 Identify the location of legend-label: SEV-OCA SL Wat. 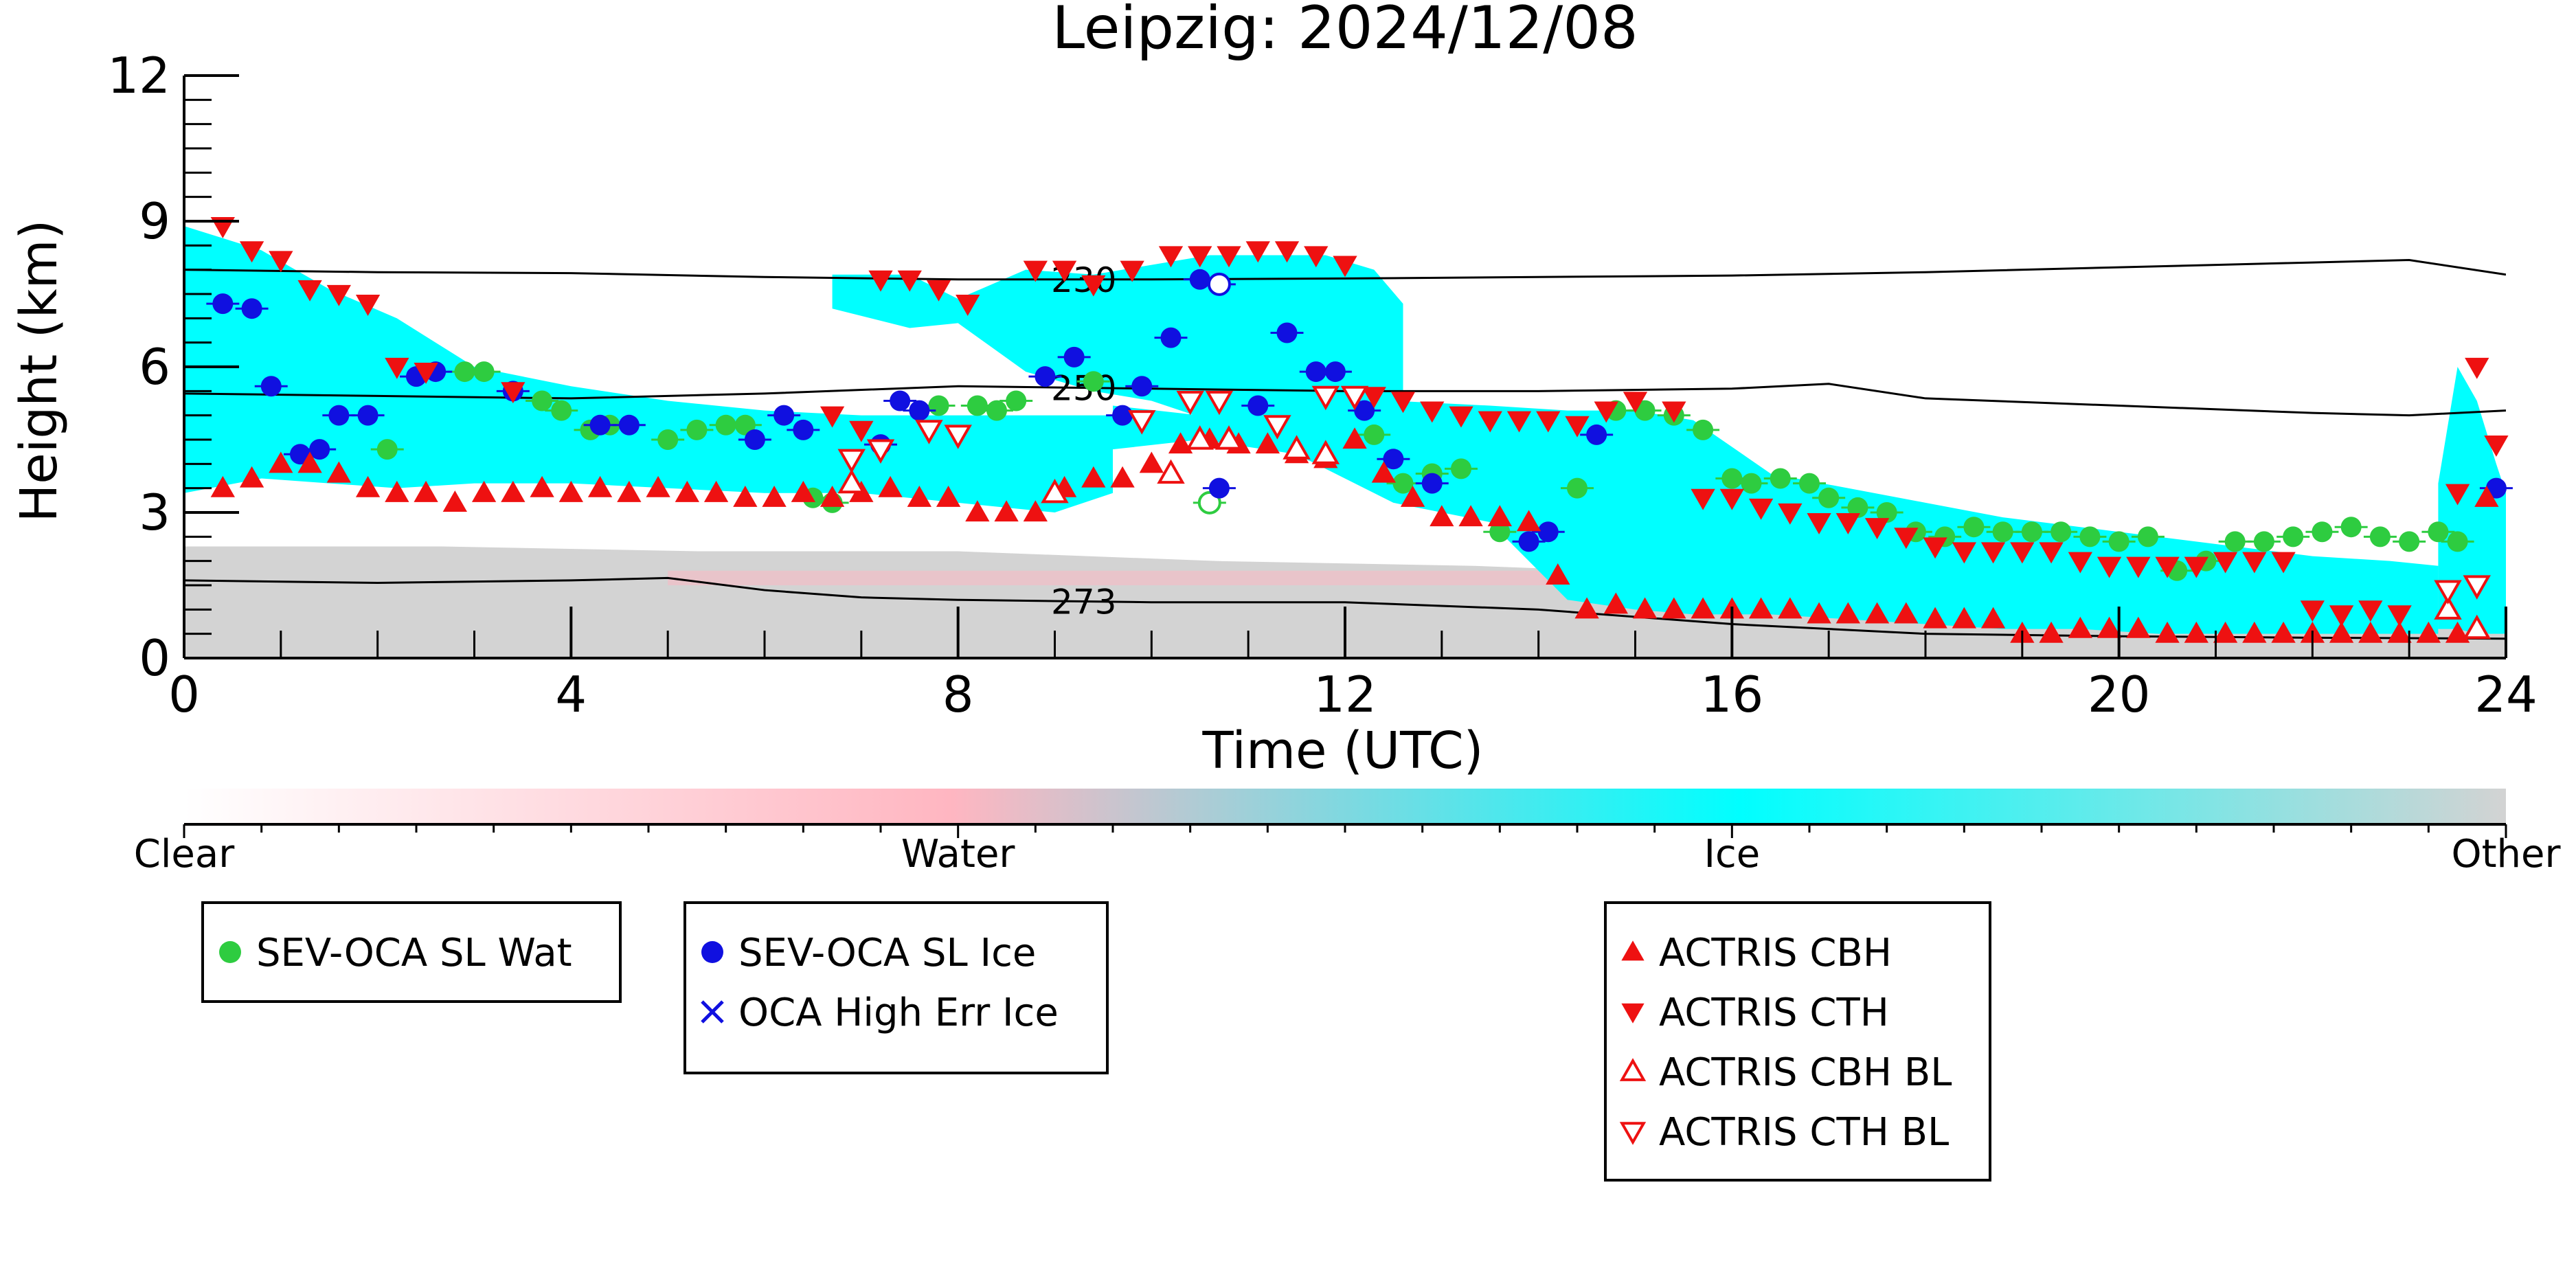
(414, 953).